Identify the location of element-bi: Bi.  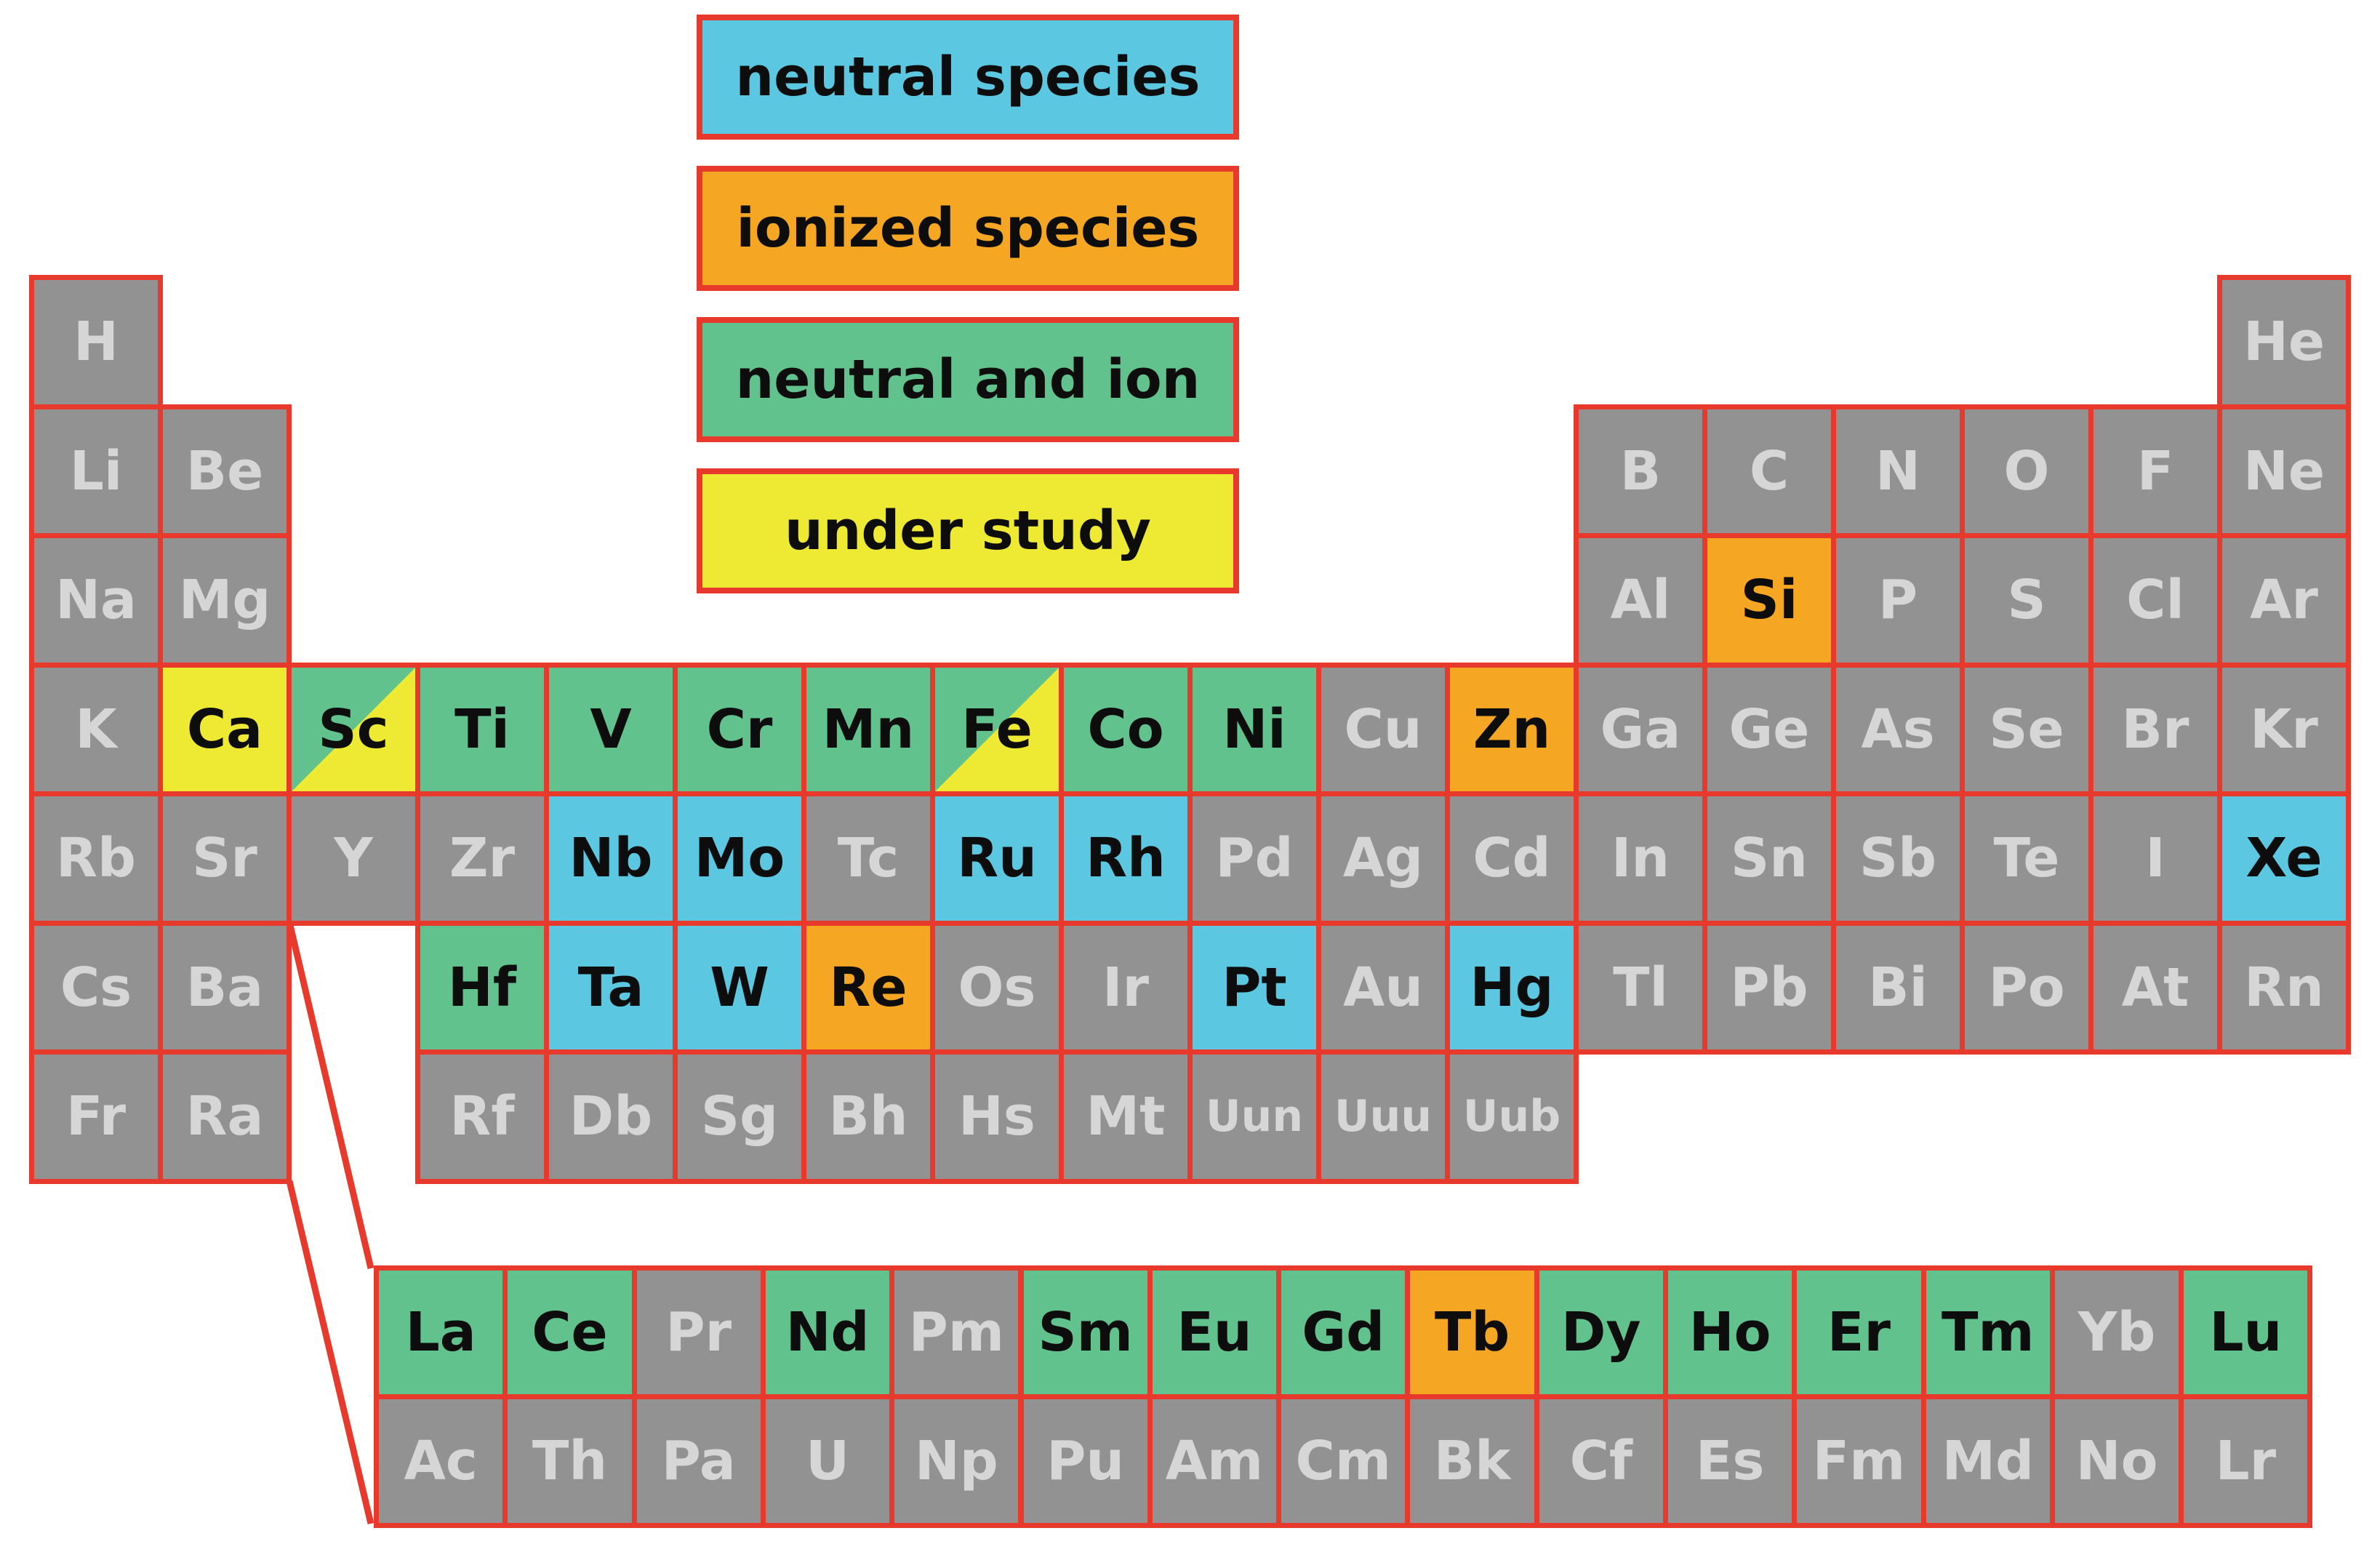
(1898, 987).